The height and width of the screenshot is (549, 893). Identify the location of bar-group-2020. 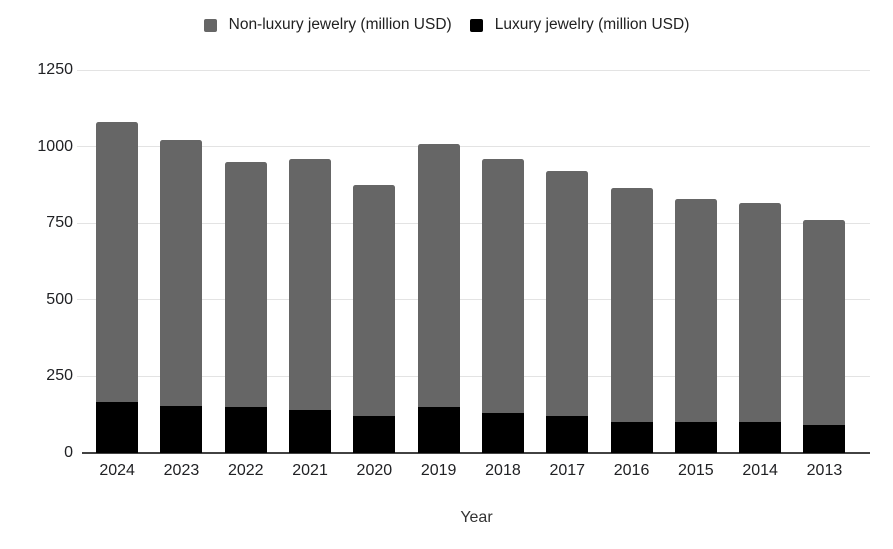
(374, 261).